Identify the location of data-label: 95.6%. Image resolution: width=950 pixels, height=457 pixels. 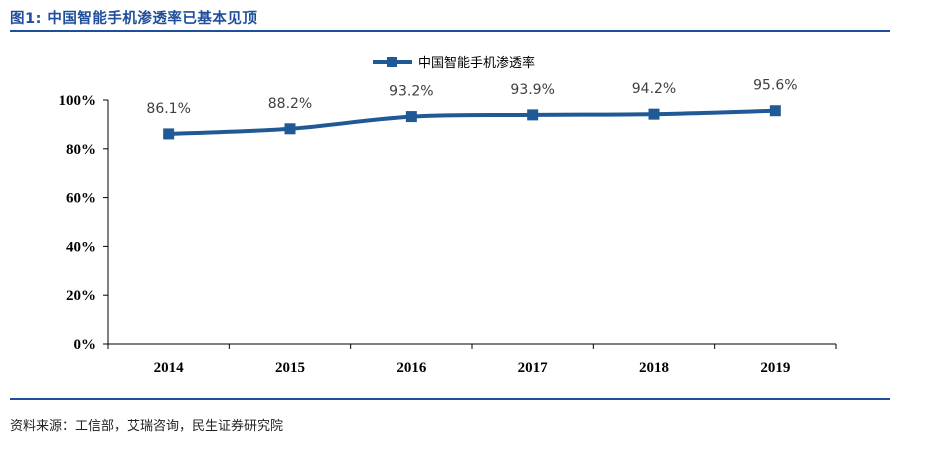
(775, 86).